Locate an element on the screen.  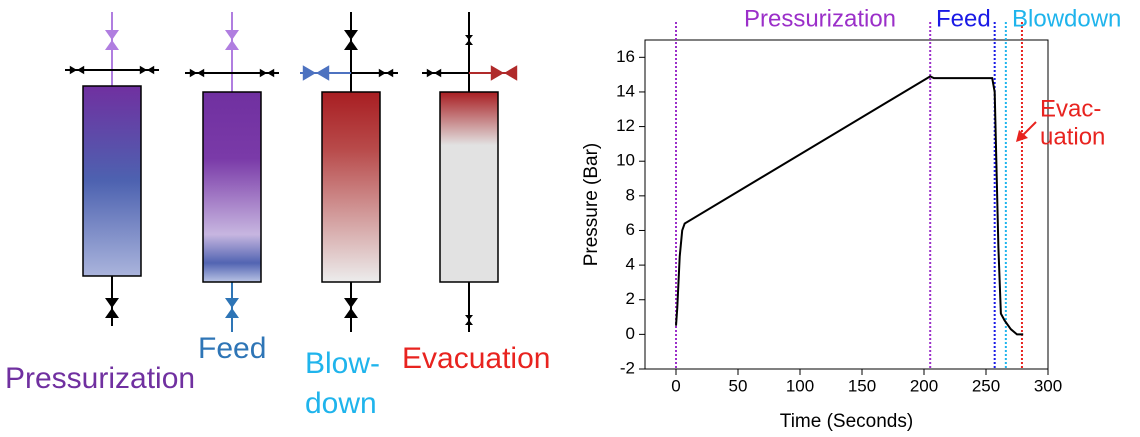
y-tick-label: 6 is located at coordinates (630, 229).